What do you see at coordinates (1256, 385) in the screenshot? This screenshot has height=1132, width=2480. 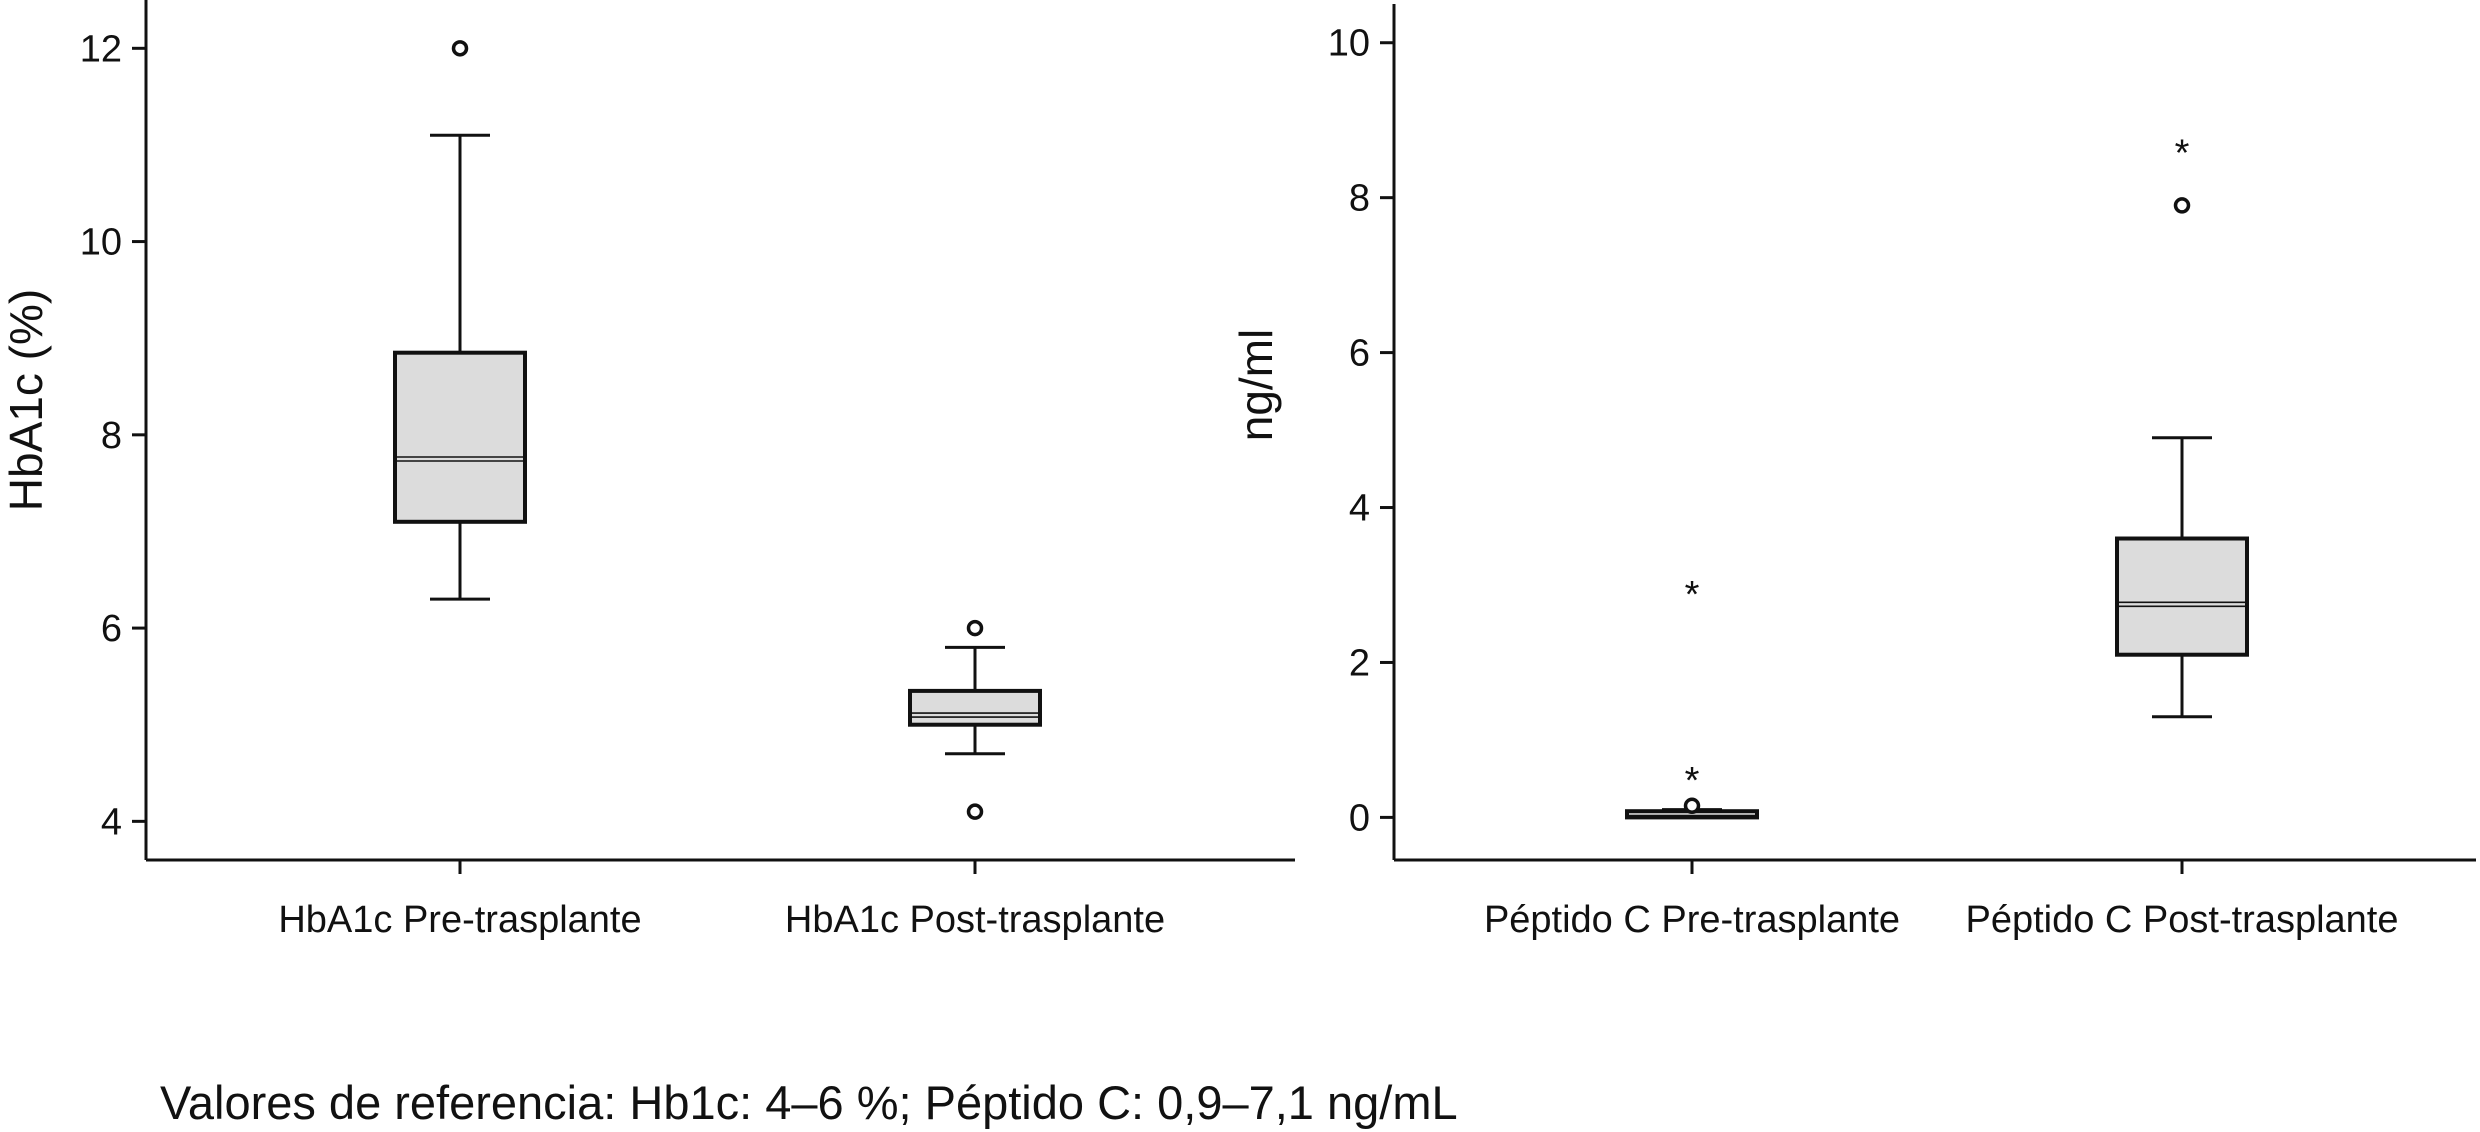 I see `y-axis-title: ng/ml` at bounding box center [1256, 385].